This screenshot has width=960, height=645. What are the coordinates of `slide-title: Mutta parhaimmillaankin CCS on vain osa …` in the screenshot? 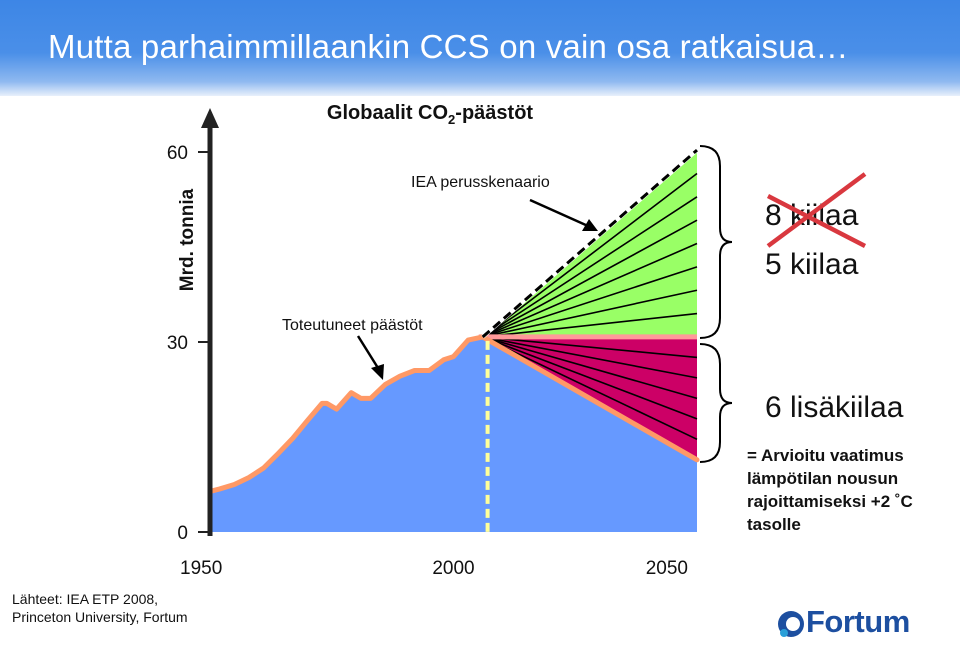 It's located at (448, 46).